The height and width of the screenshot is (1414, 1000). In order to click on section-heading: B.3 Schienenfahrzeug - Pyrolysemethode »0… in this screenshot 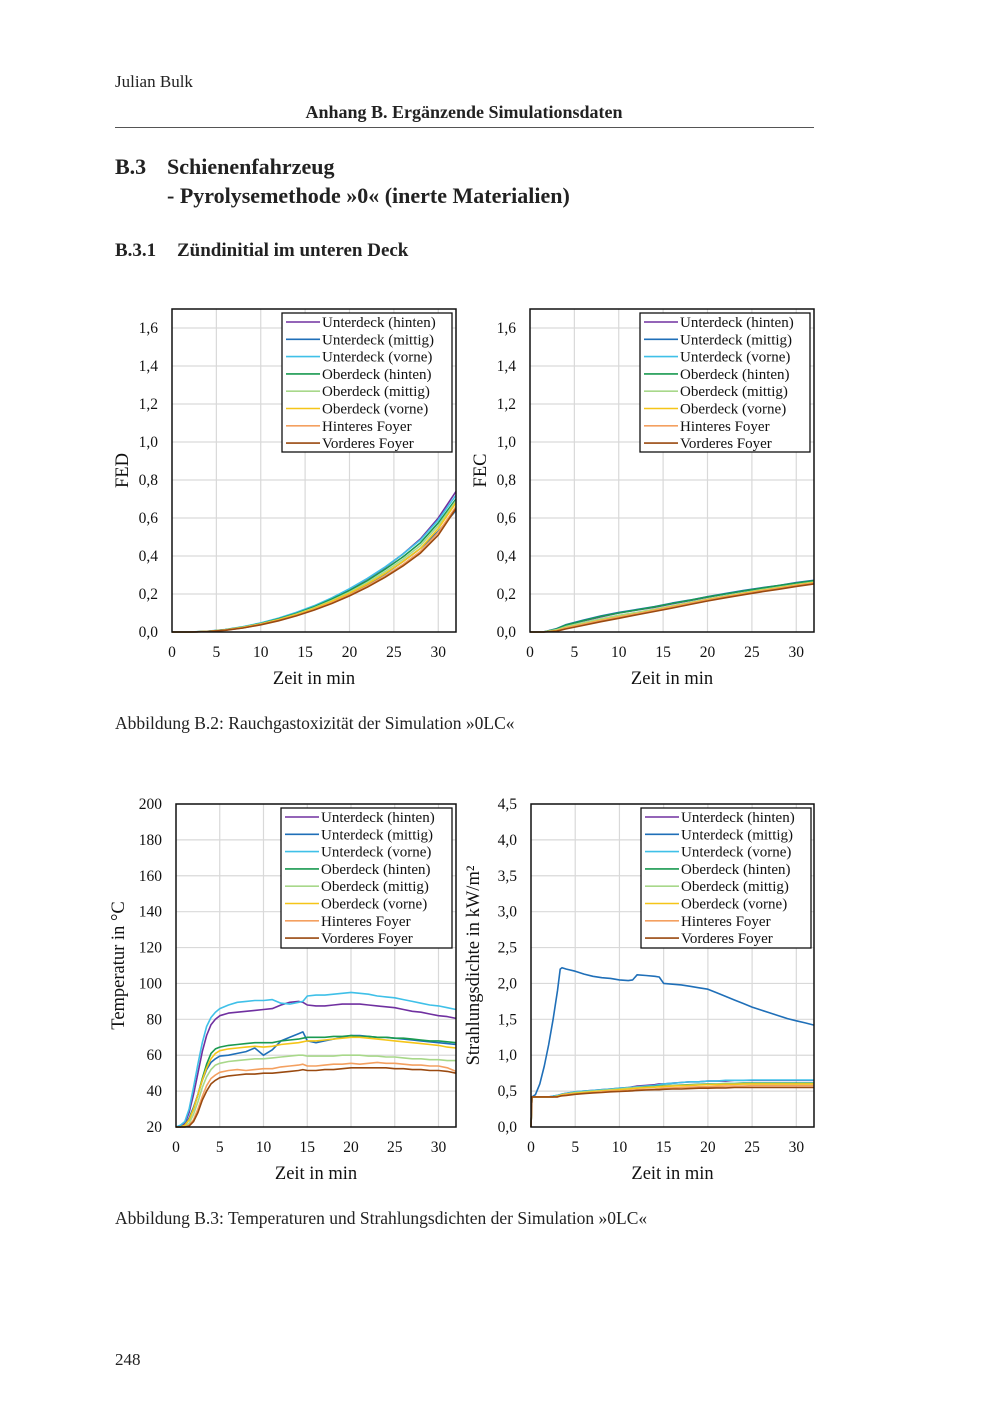, I will do `click(342, 181)`.